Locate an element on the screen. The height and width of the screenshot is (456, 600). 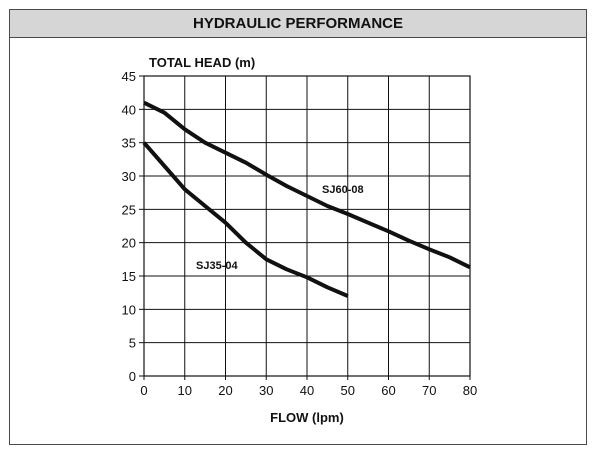
x-tick-label: 40 is located at coordinates (307, 390).